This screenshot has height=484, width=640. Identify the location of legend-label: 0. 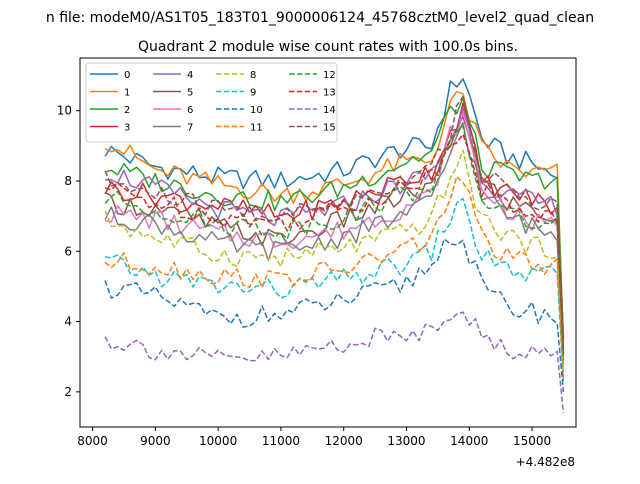
(127, 75).